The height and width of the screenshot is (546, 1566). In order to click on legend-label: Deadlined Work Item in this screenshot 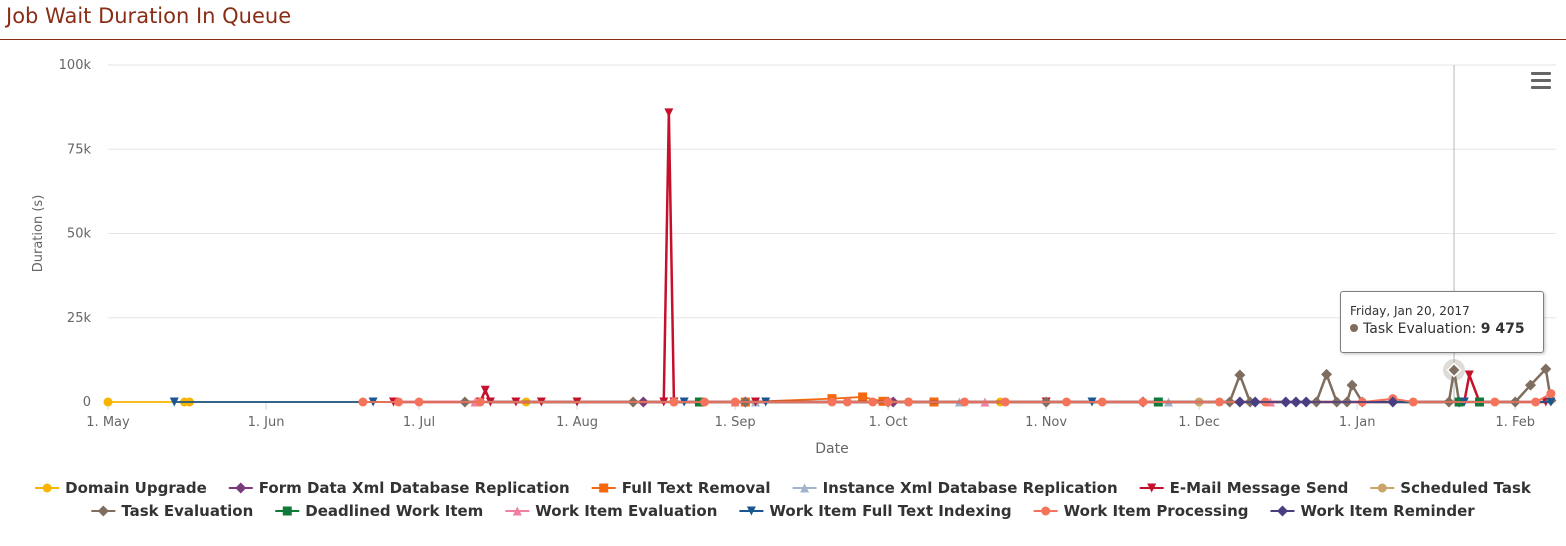, I will do `click(394, 511)`.